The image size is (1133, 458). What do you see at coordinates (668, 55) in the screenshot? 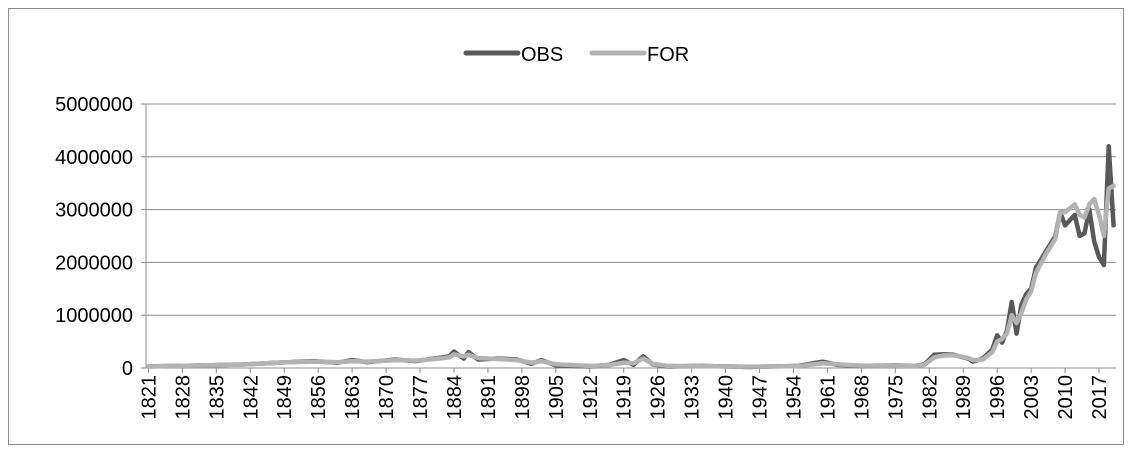
I see `legend-label-for: FOR` at bounding box center [668, 55].